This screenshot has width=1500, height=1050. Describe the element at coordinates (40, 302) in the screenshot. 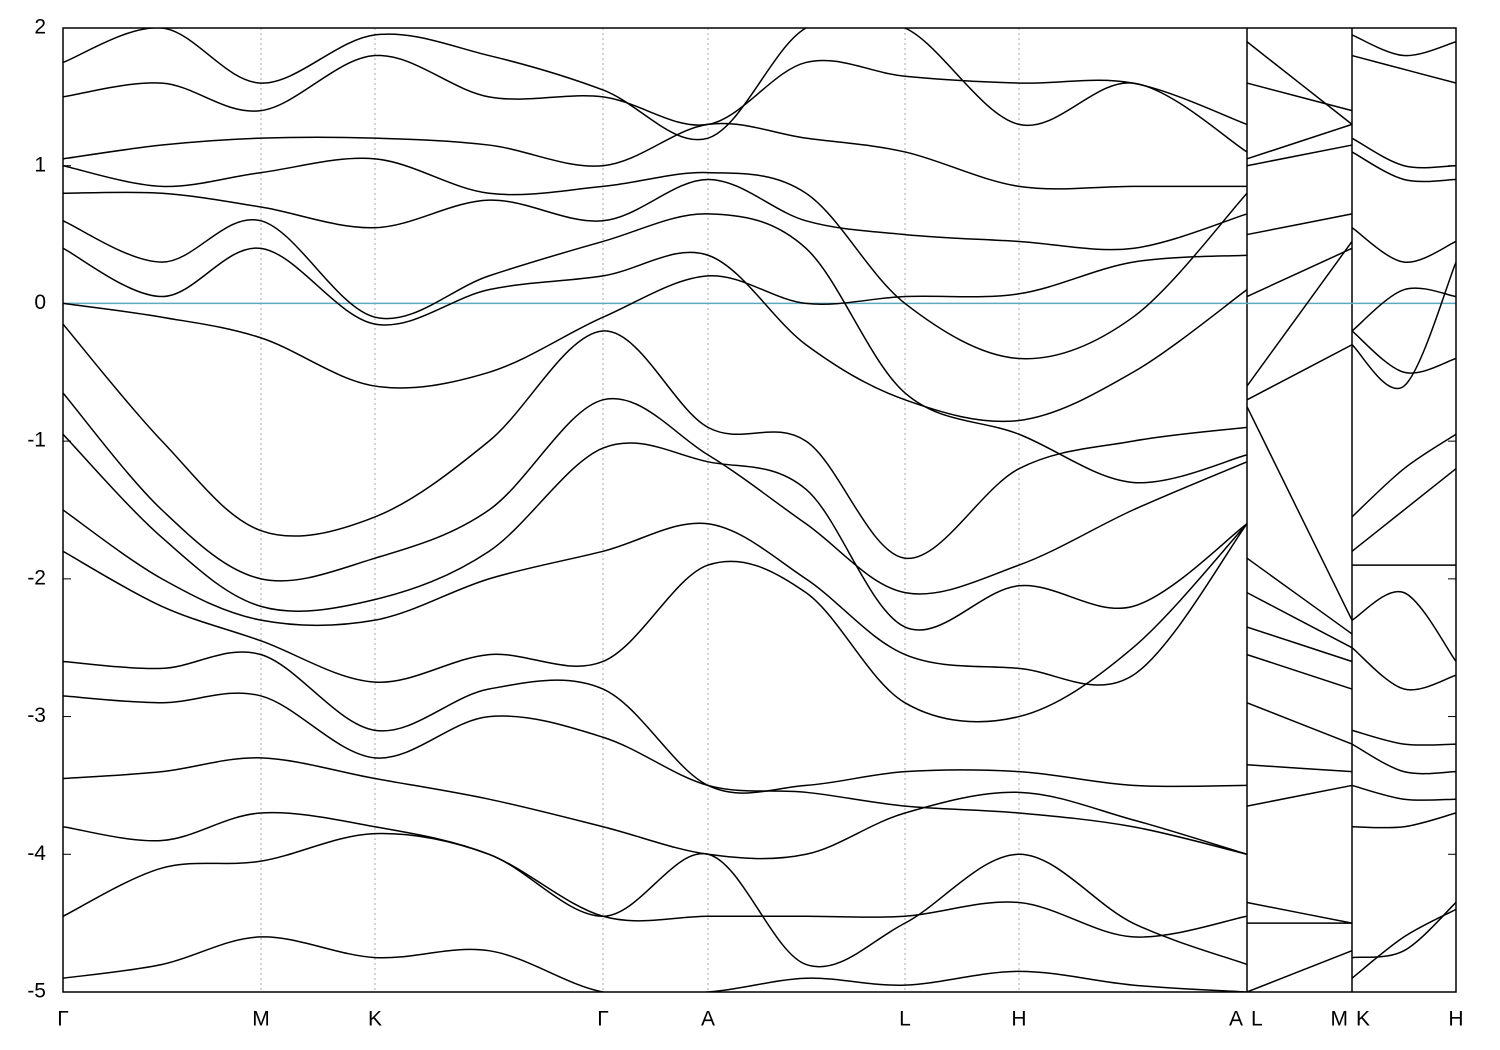

I see `y-tick-label: 0` at that location.